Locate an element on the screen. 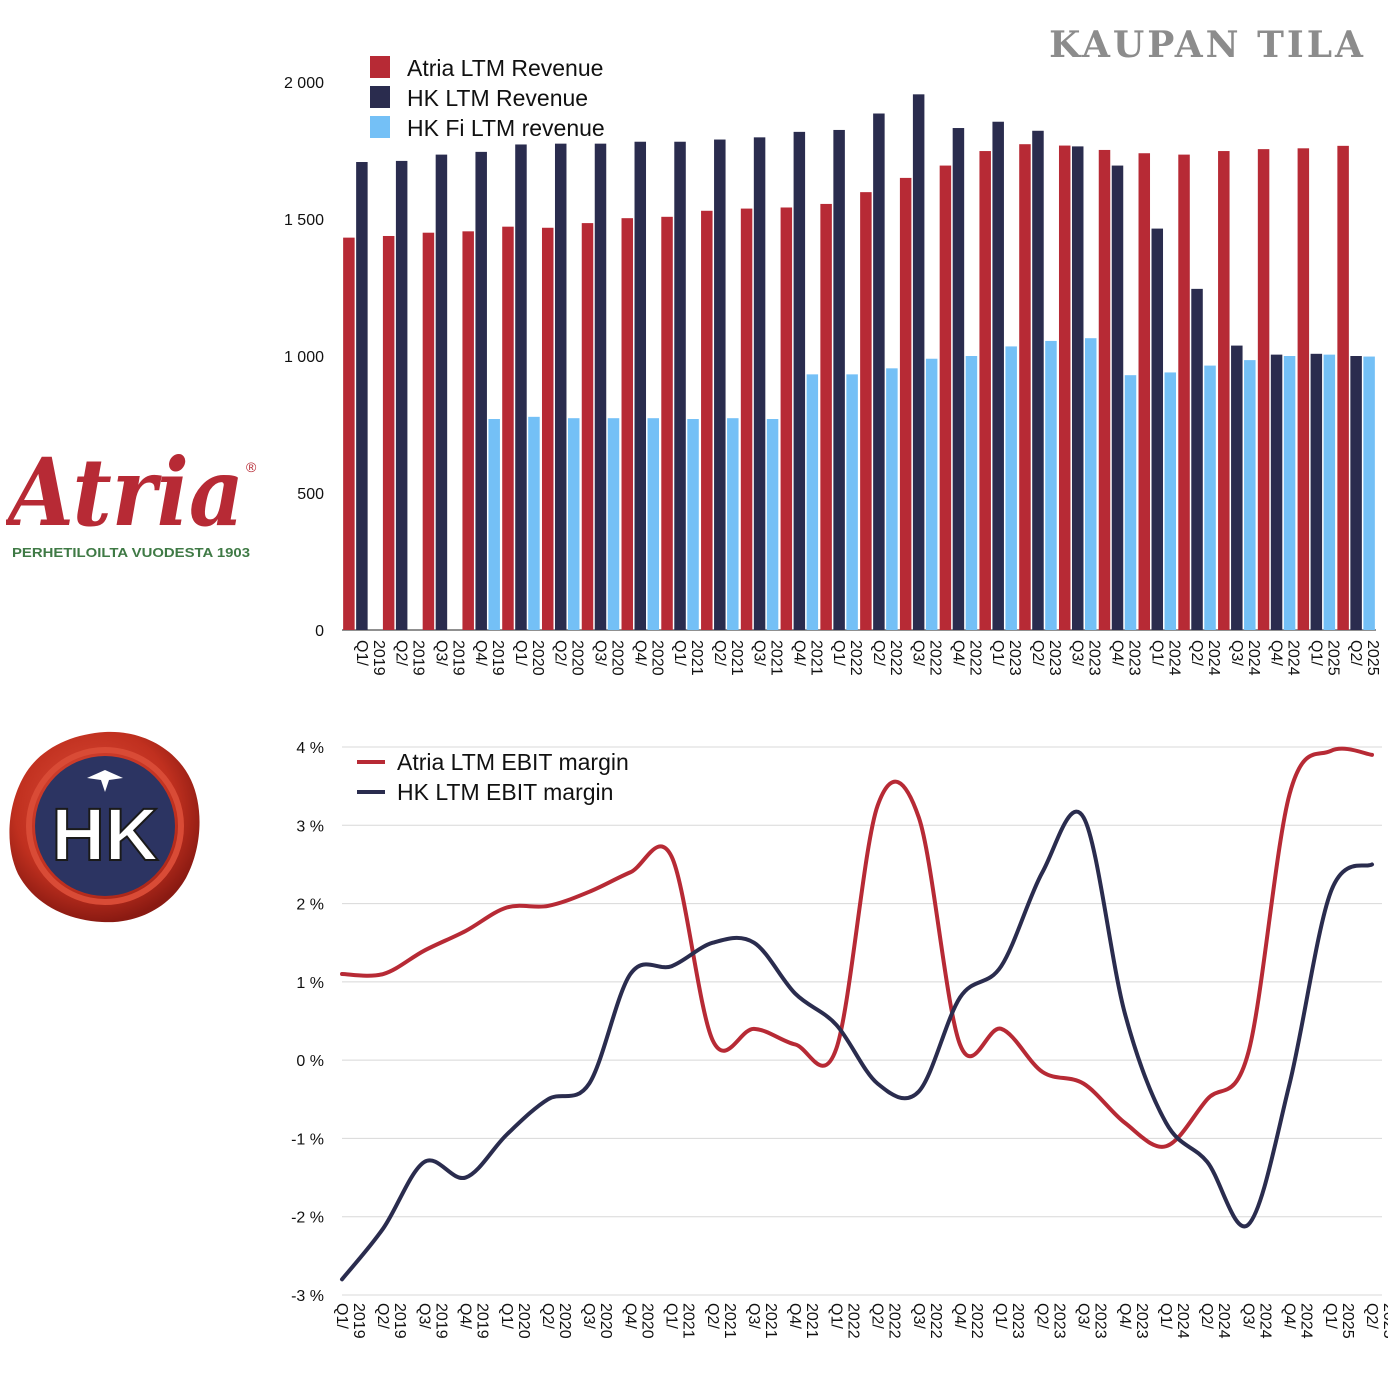 The height and width of the screenshot is (1377, 1388). line-x-tick-label: Q2/2021 is located at coordinates (721, 1321).